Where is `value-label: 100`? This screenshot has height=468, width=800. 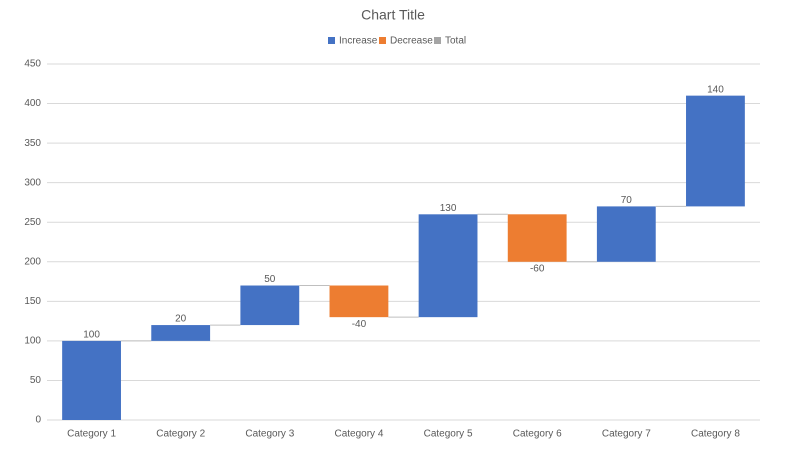 value-label: 100 is located at coordinates (91, 335).